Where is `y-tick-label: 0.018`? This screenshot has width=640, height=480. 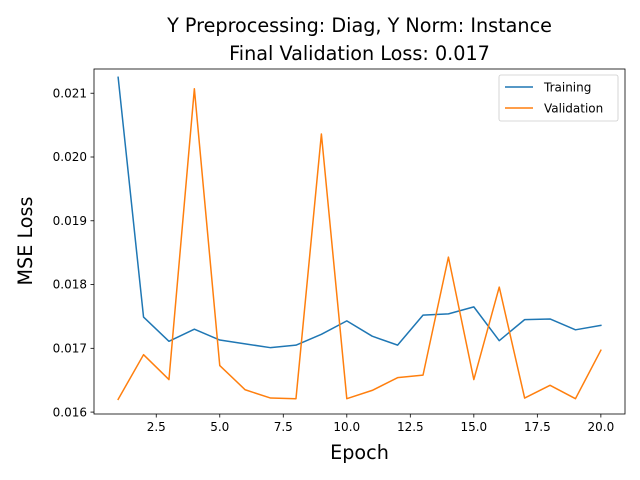
y-tick-label: 0.018 is located at coordinates (70, 285).